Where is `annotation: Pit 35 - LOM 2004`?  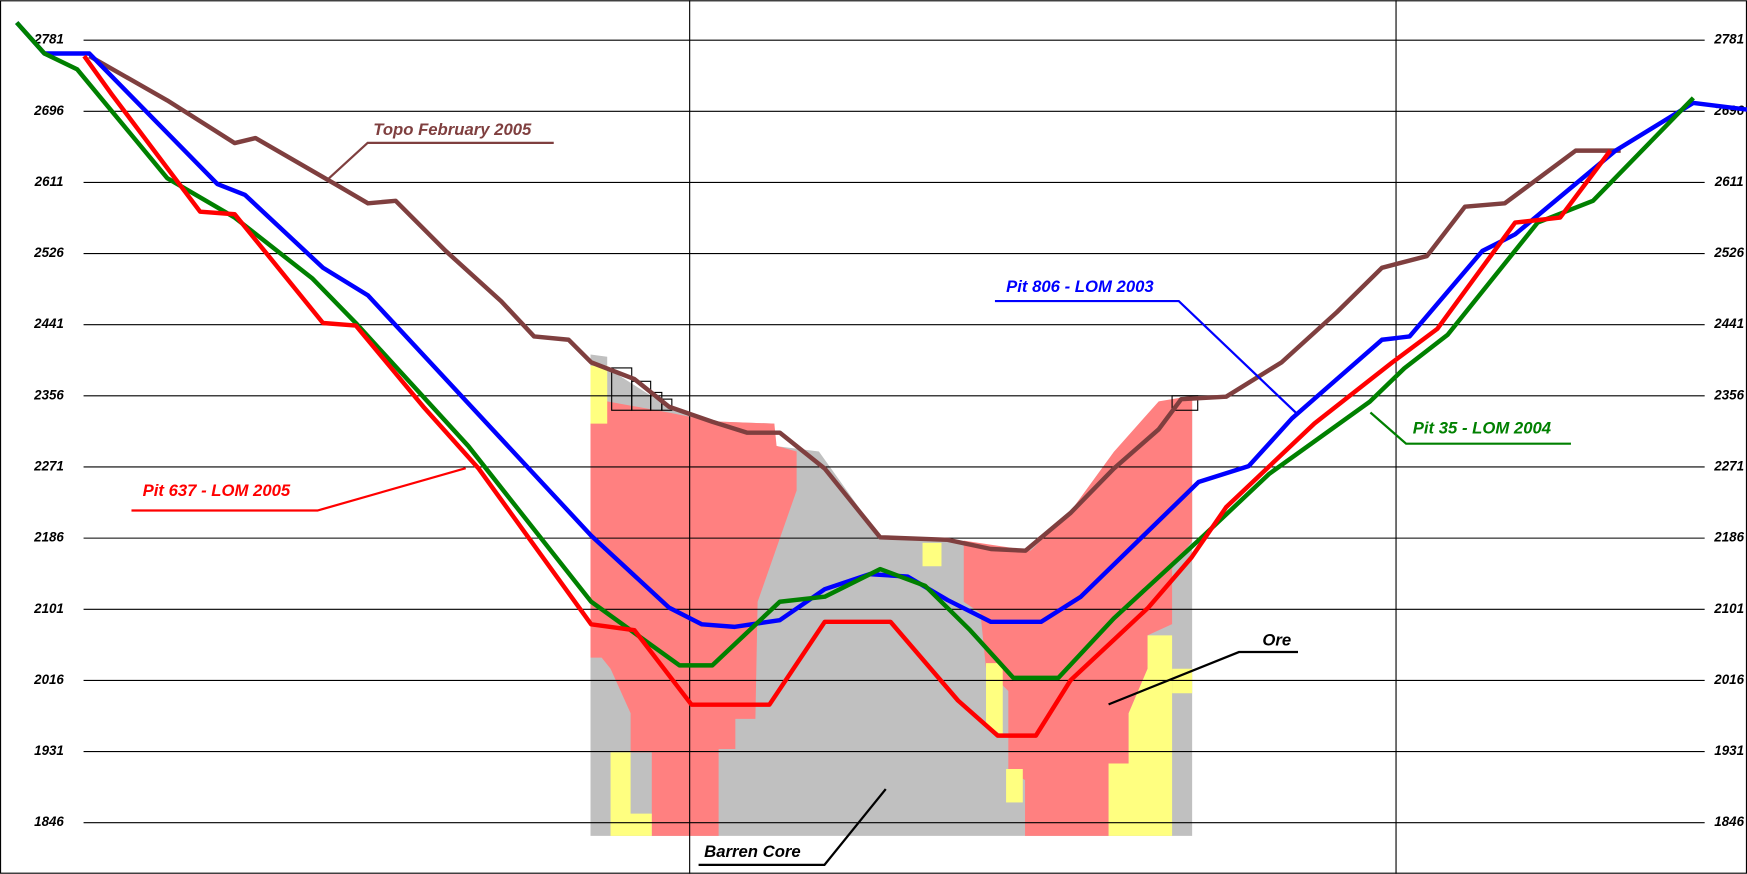
annotation: Pit 35 - LOM 2004 is located at coordinates (1482, 428).